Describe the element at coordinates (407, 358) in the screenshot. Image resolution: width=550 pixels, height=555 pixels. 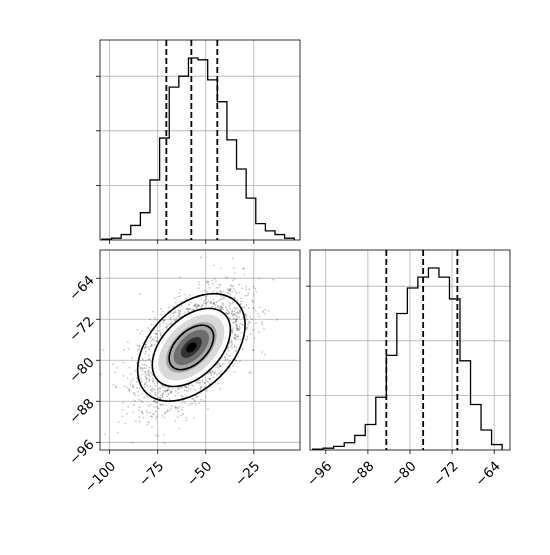
I see `marginal-2-histogram-step` at that location.